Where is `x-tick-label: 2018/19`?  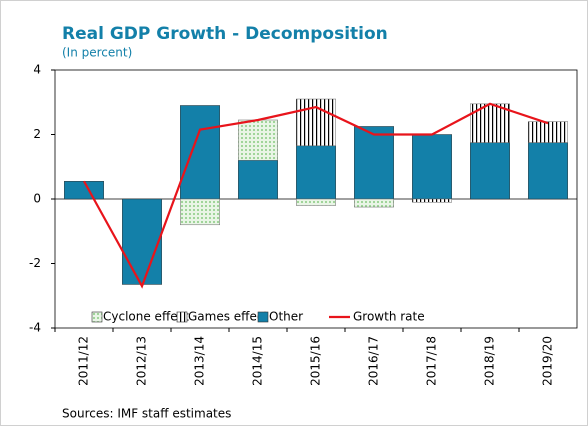
x-tick-label: 2018/19 is located at coordinates (490, 361).